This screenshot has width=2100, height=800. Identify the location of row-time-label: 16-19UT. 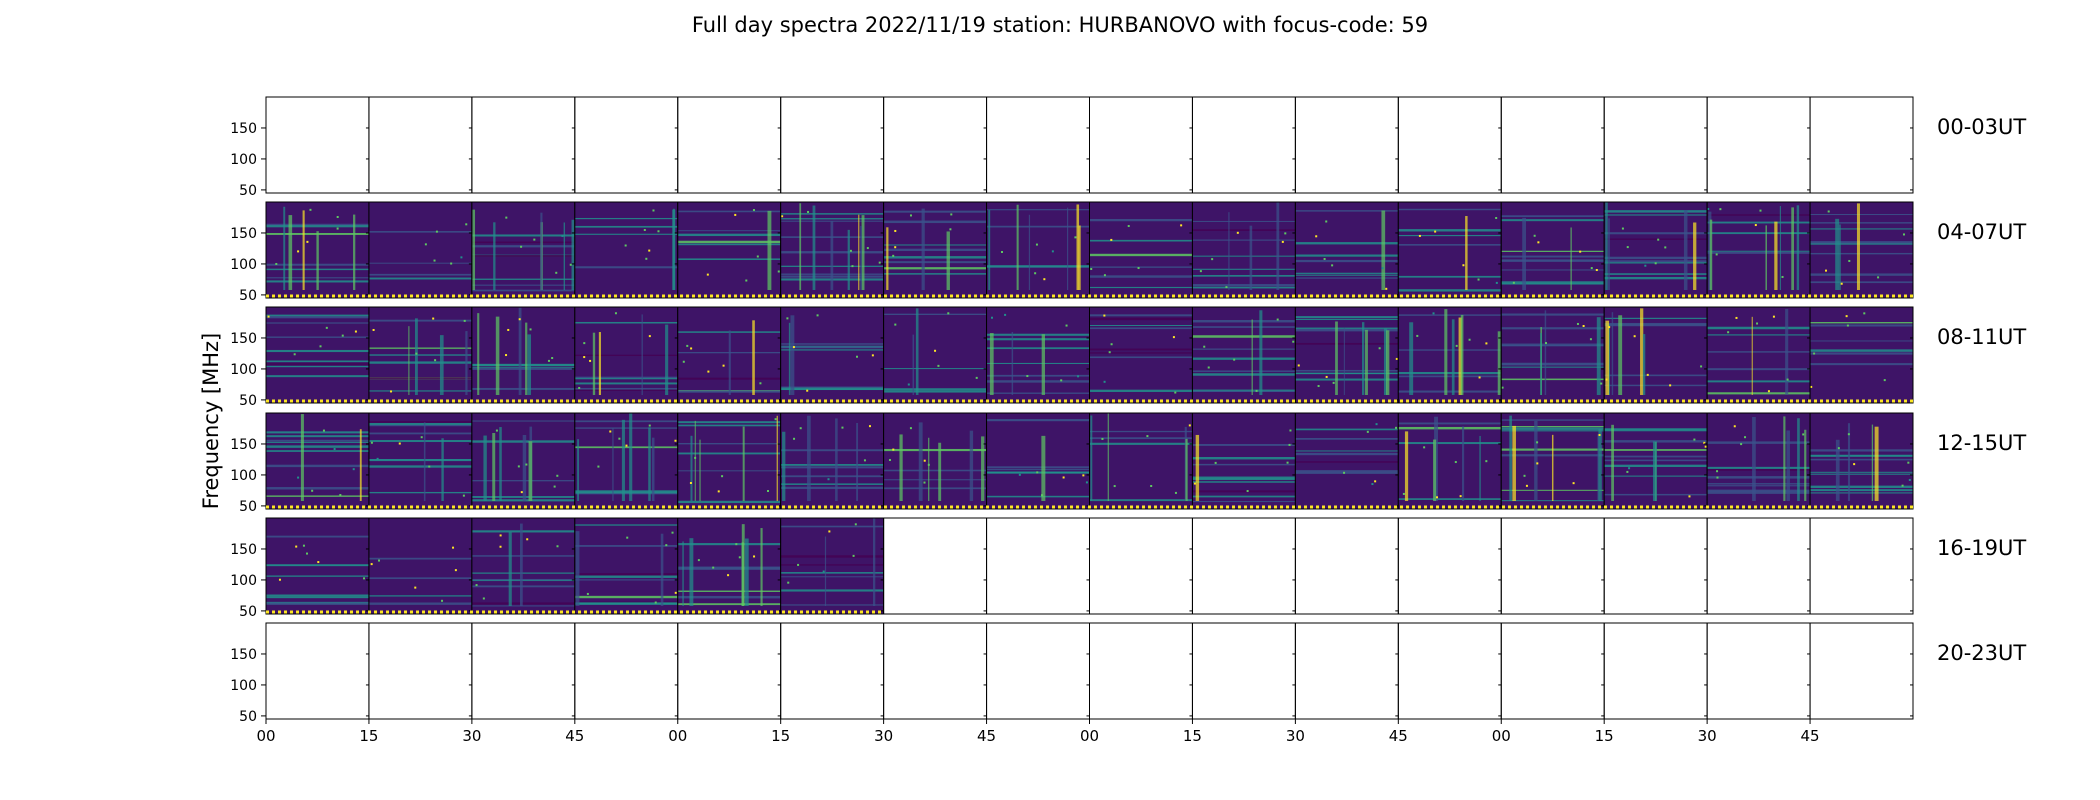
(1981, 548).